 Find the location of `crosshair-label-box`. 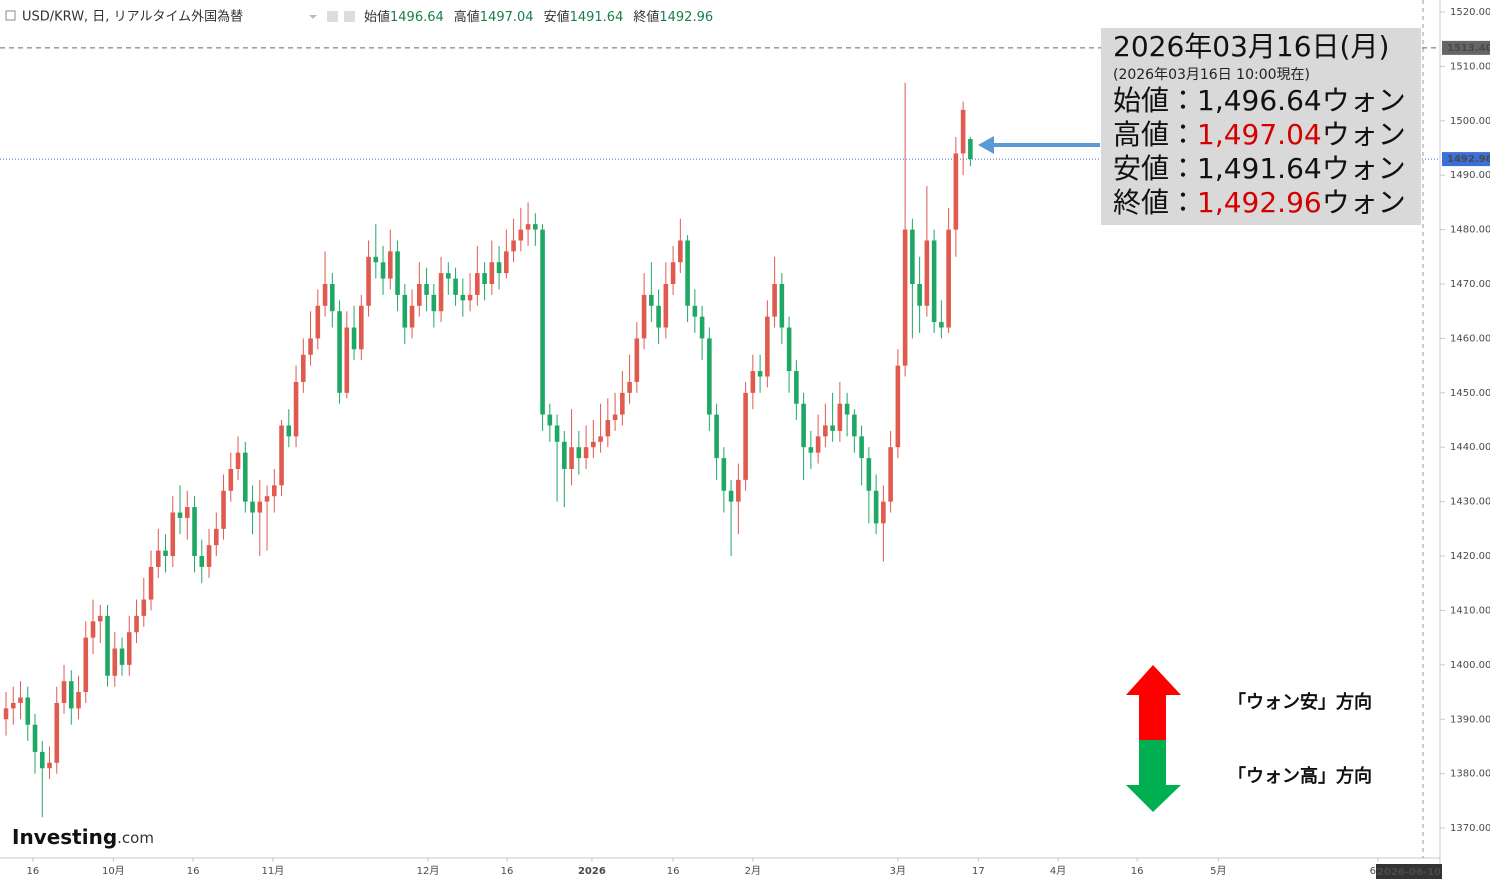

crosshair-label-box is located at coordinates (1409, 871).